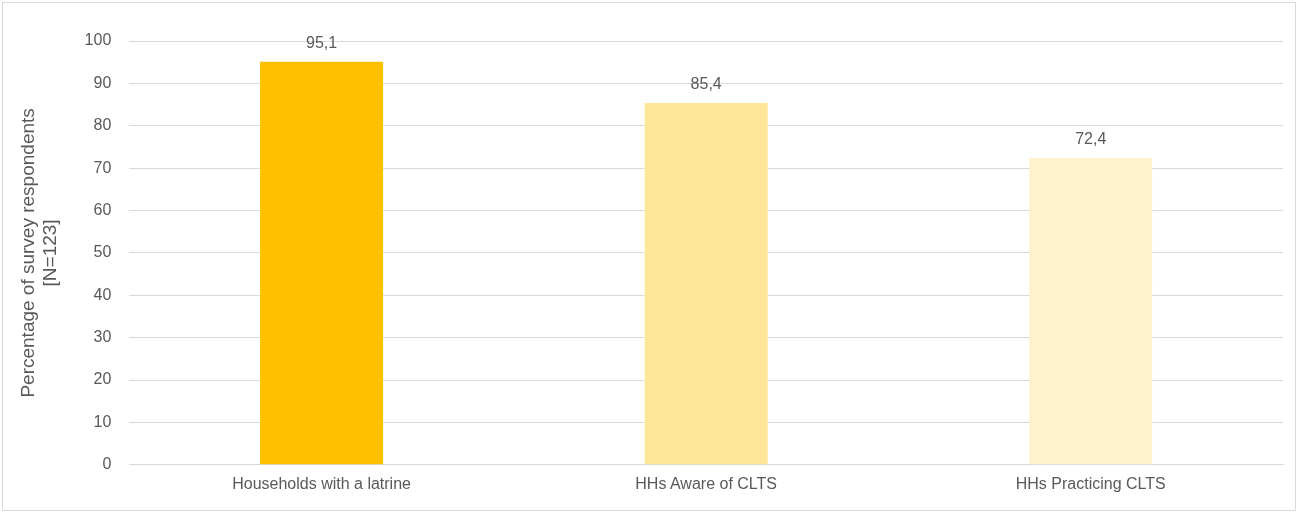  Describe the element at coordinates (102, 252) in the screenshot. I see `y-tick-label: 50` at that location.